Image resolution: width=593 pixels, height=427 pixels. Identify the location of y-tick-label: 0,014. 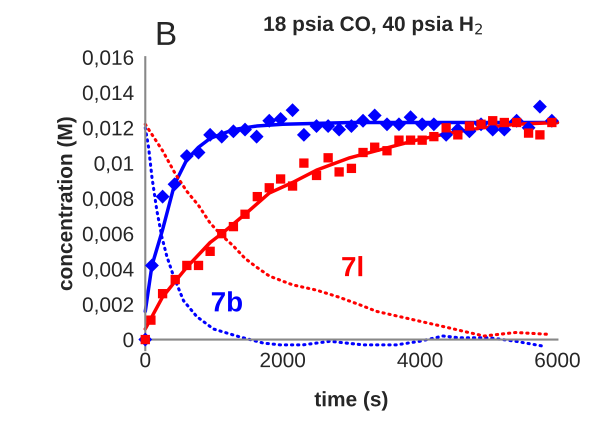
(108, 94).